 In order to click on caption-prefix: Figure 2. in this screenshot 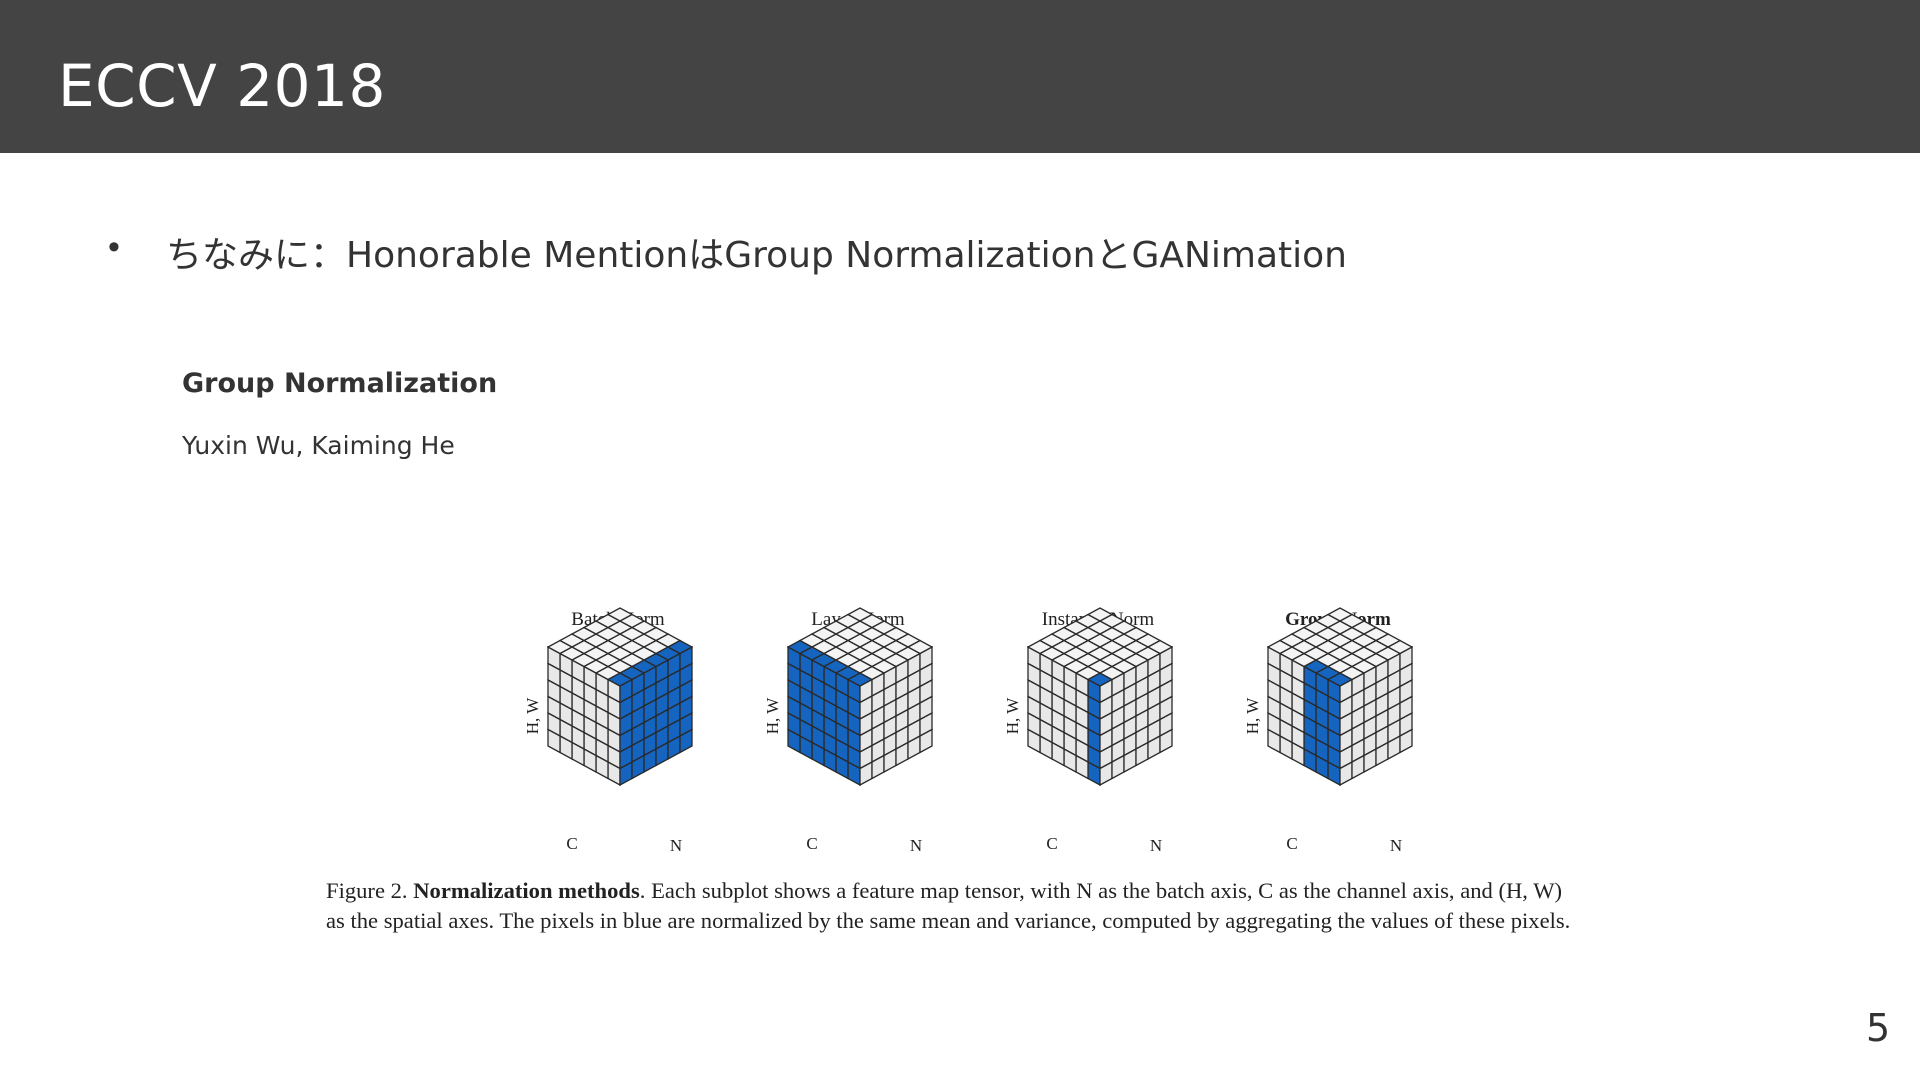, I will do `click(370, 890)`.